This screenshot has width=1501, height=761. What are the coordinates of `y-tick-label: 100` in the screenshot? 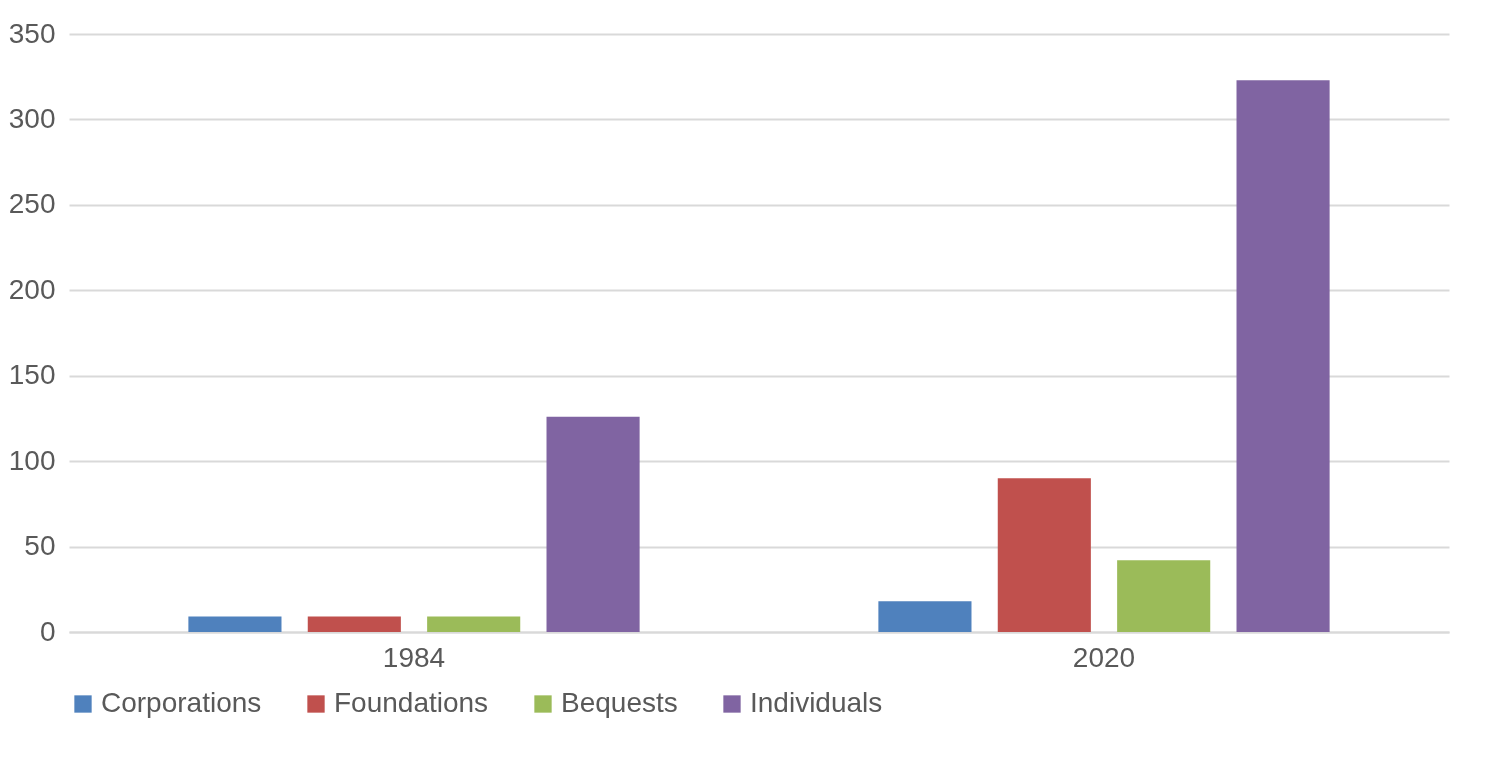 It's located at (32, 460).